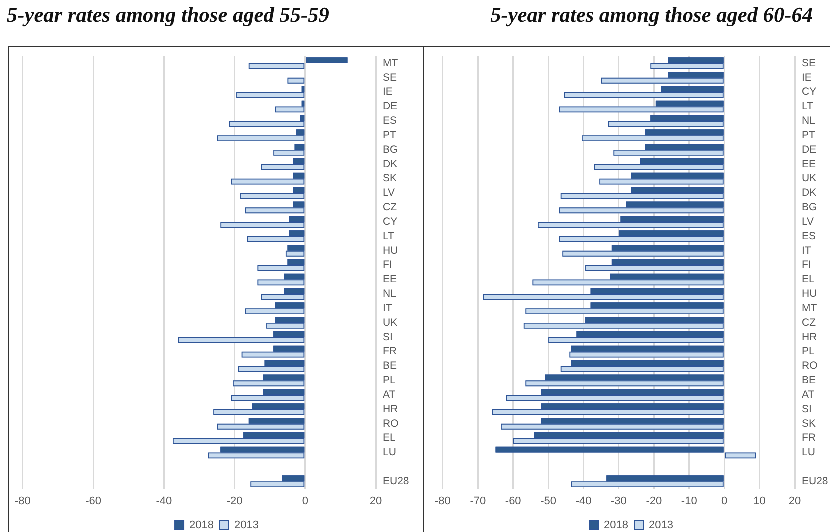  What do you see at coordinates (619, 501) in the screenshot?
I see `x-tick-label: -30` at bounding box center [619, 501].